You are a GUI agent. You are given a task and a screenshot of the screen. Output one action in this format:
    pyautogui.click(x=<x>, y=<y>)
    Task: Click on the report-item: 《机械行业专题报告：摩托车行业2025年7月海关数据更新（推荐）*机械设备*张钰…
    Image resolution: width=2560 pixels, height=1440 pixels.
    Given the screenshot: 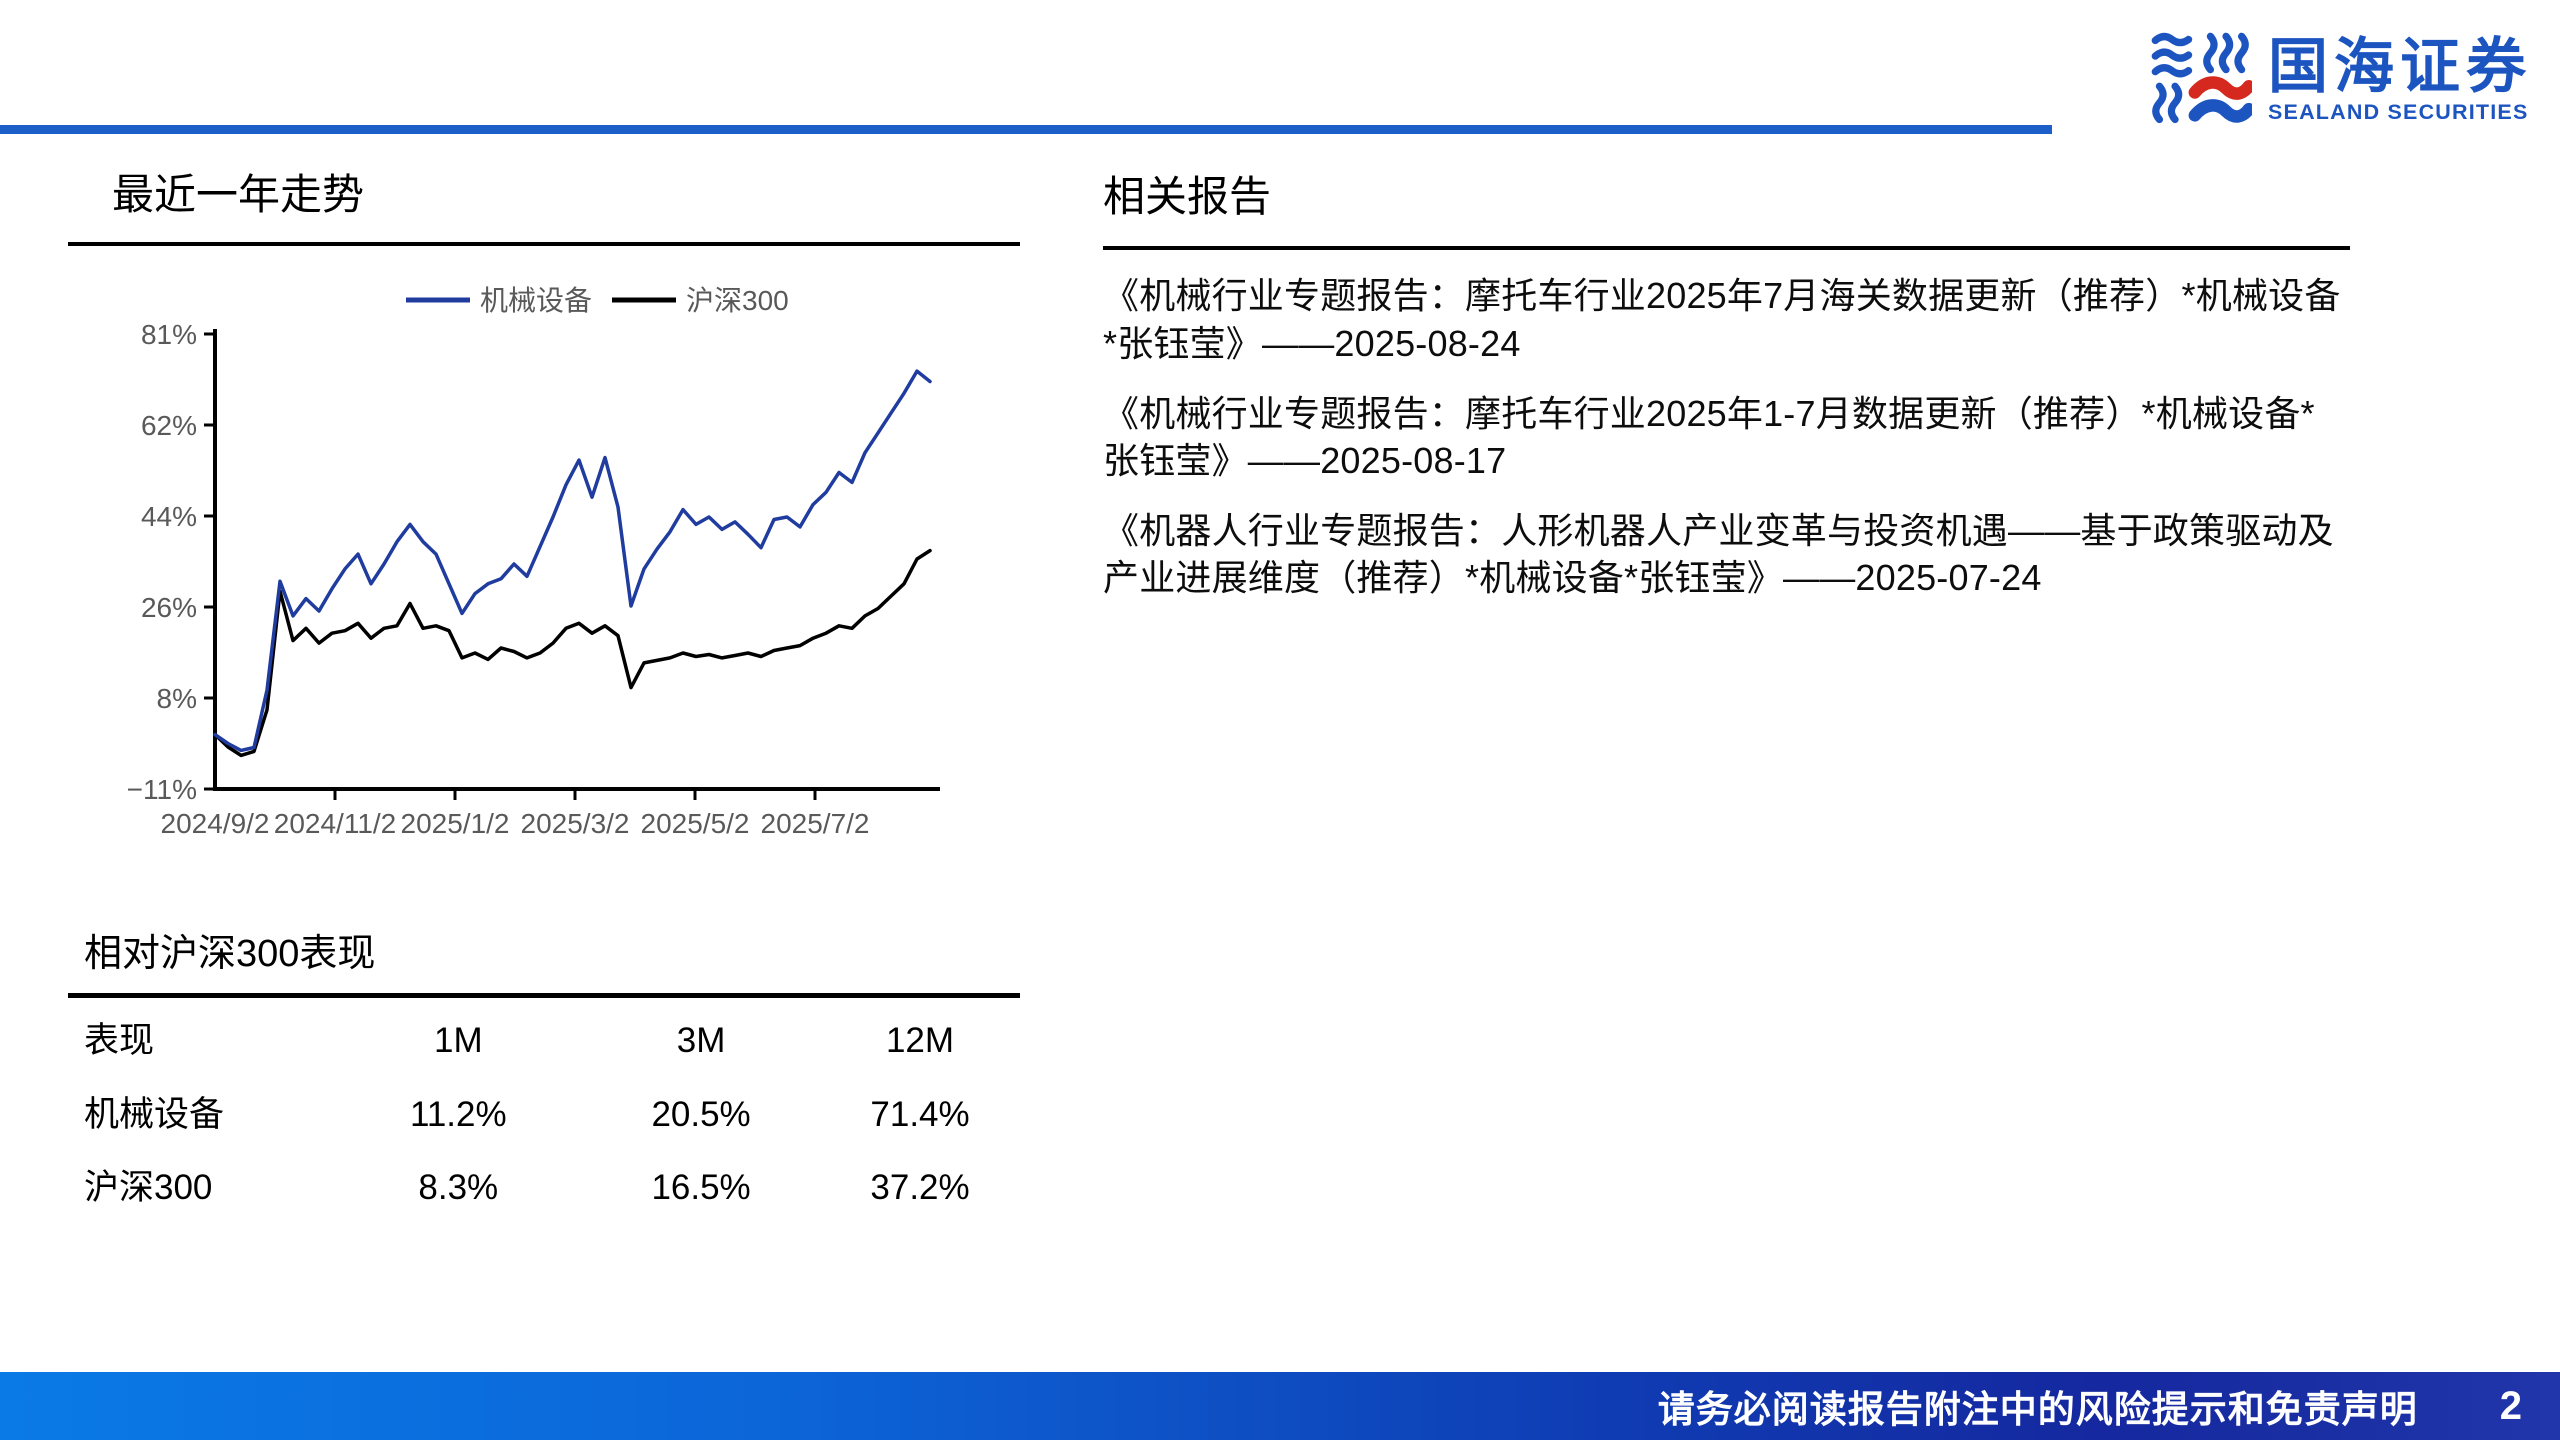 What is the action you would take?
    pyautogui.click(x=1722, y=319)
    